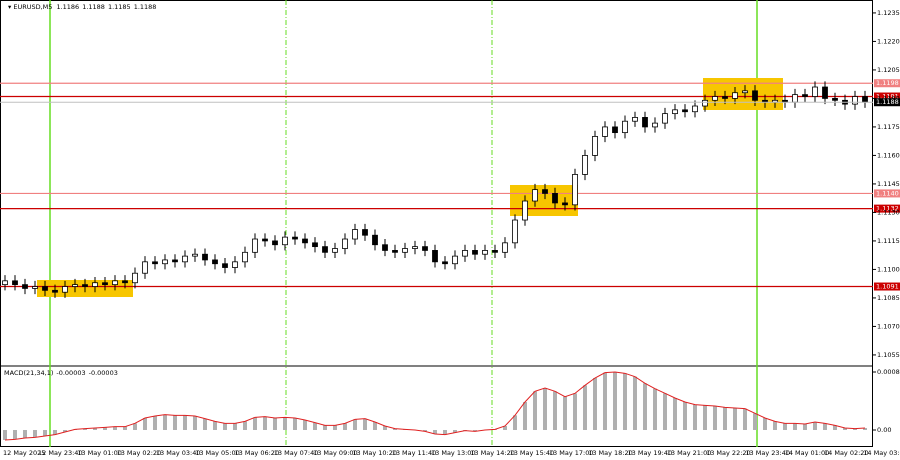 The width and height of the screenshot is (900, 460). What do you see at coordinates (689, 453) in the screenshot?
I see `x-tick-label: 13 May 21:00` at bounding box center [689, 453].